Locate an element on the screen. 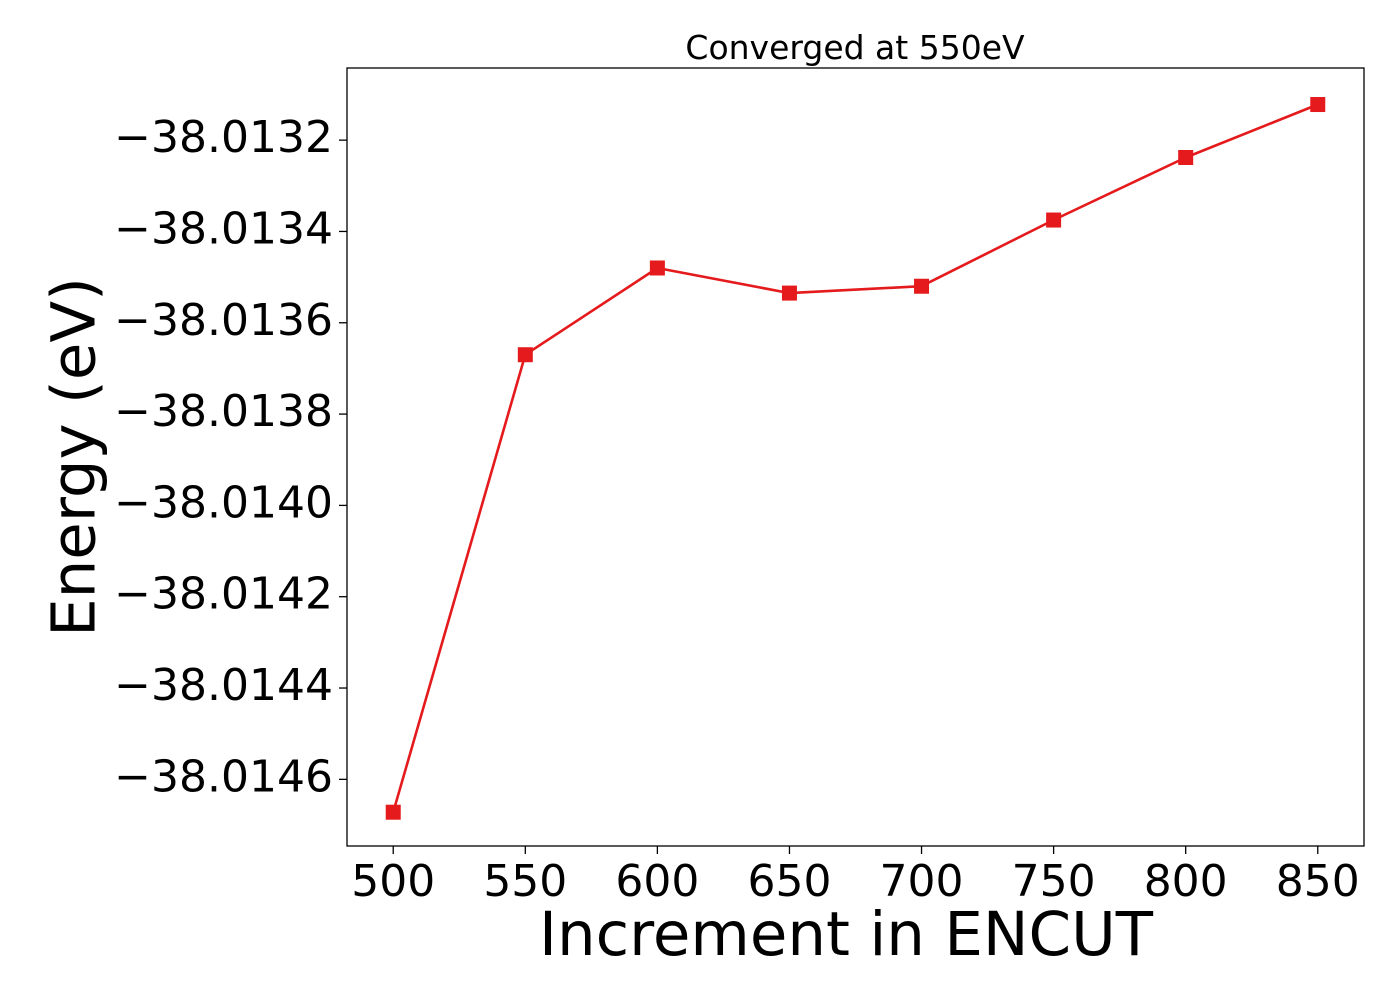 This screenshot has width=1400, height=1000. x-tick-label: 500 is located at coordinates (393, 881).